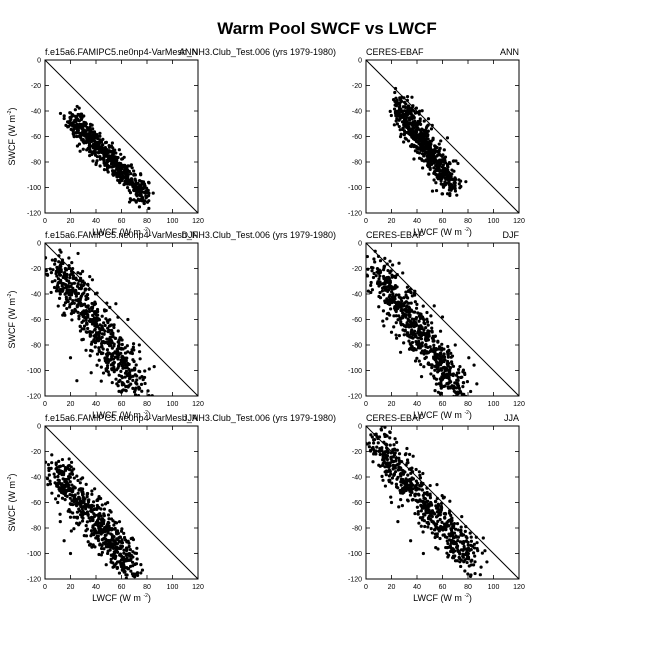 This screenshot has height=654, width=654. Describe the element at coordinates (147, 587) in the screenshot. I see `x-tick-label: 80` at that location.